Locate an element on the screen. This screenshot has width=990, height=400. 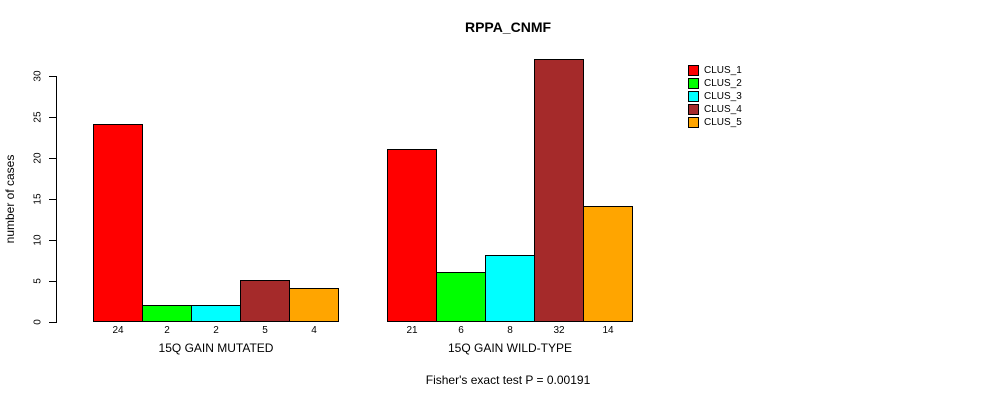
bar-value-label: 5 is located at coordinates (265, 330).